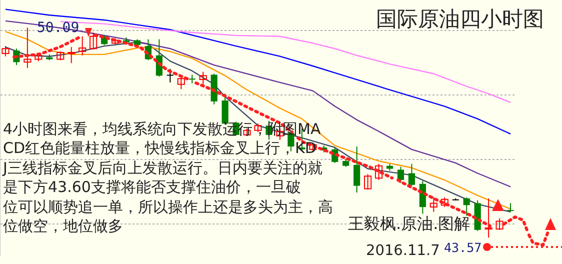 This screenshot has height=264, width=562. Describe the element at coordinates (409, 224) in the screenshot. I see `annotation: 王毅枫.原油.图解` at that location.